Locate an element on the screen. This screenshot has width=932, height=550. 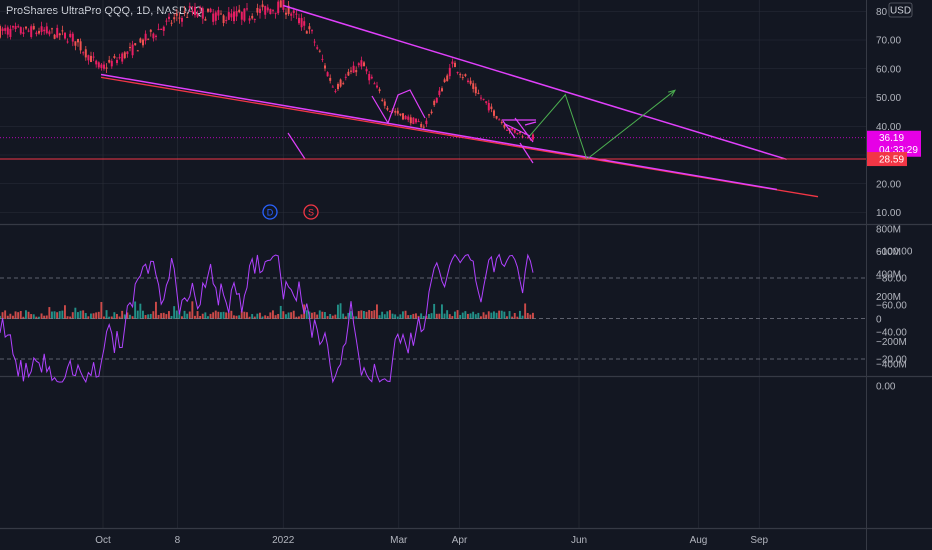
time-axis-label: Jun is located at coordinates (579, 540).